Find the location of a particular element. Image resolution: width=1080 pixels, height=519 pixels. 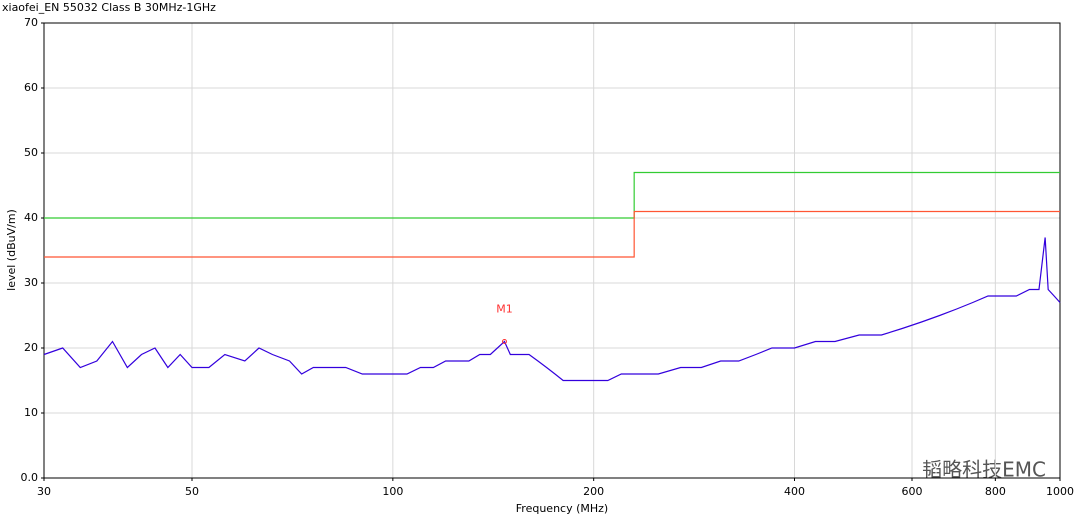

y-axis-label: level (dBuV/m) is located at coordinates (11, 250).